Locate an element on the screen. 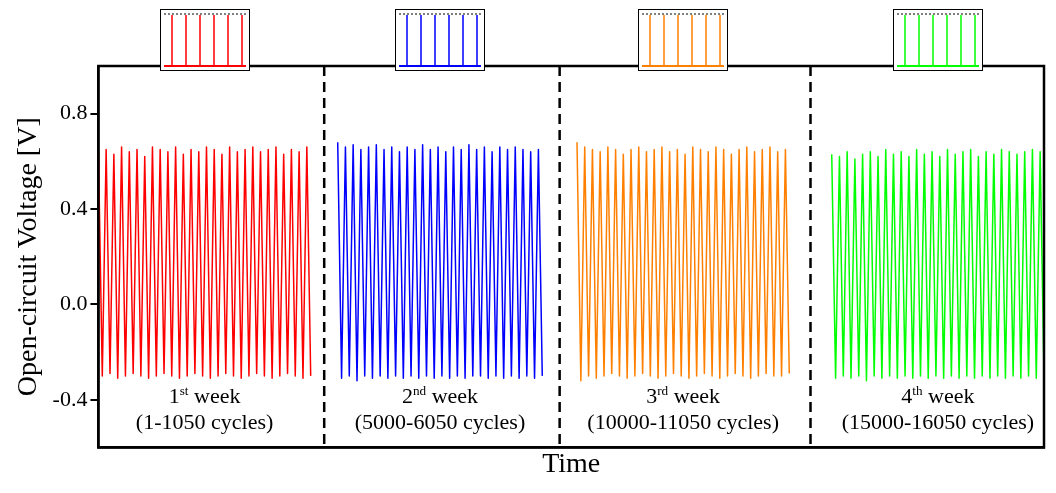  x-axis-title: Time is located at coordinates (571, 462).